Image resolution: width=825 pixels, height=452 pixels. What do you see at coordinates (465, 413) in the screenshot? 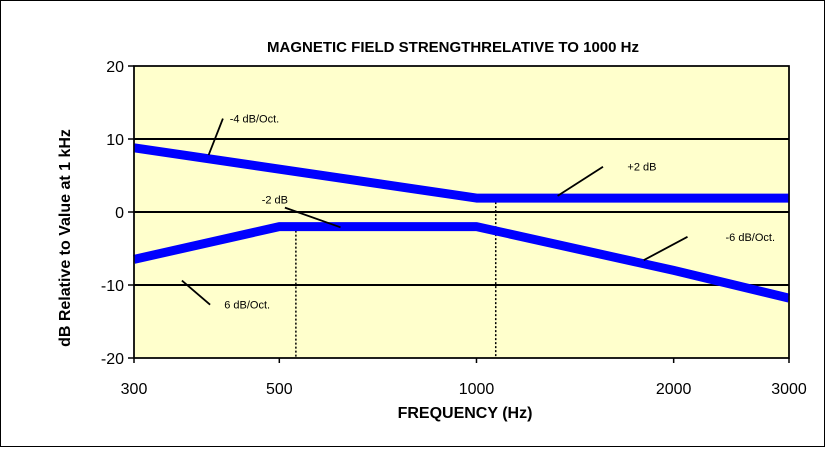
I see `x-axis-label: FREQUENCY (Hz)` at bounding box center [465, 413].